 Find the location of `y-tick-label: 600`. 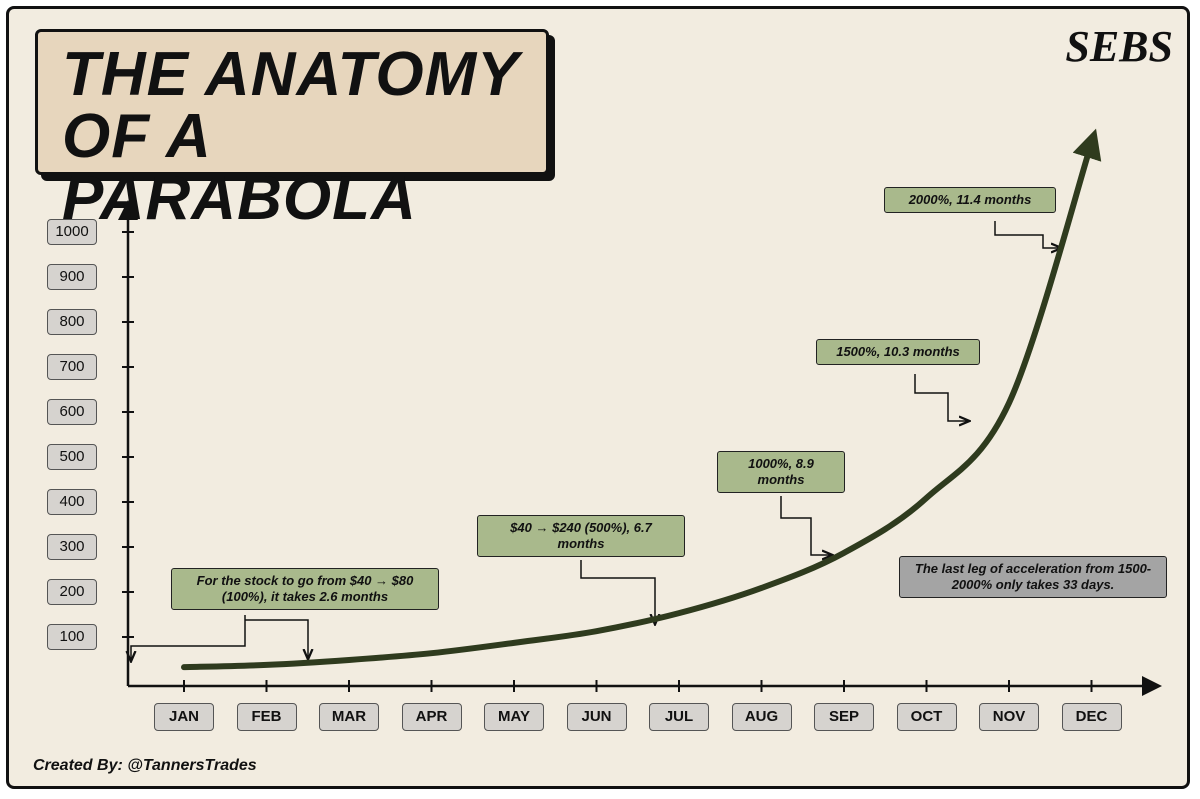

y-tick-label: 600 is located at coordinates (72, 412).